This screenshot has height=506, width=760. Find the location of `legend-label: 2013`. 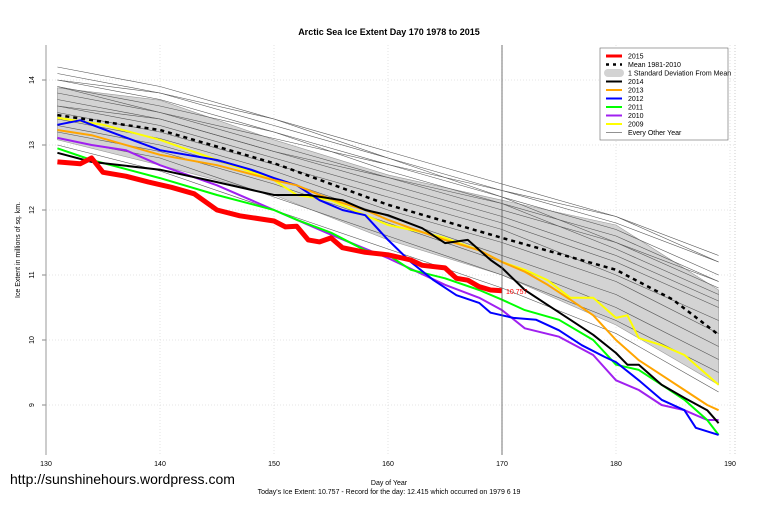

legend-label: 2013 is located at coordinates (636, 91).